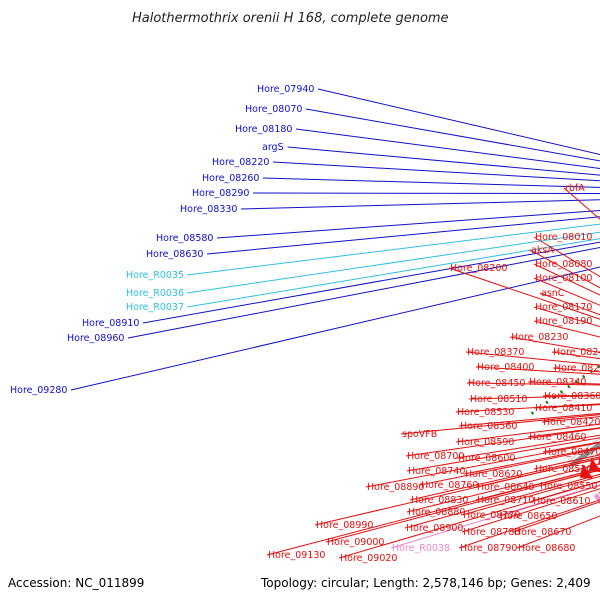 The width and height of the screenshot is (600, 600). What do you see at coordinates (273, 147) in the screenshot?
I see `gene-label-left: argS` at bounding box center [273, 147].